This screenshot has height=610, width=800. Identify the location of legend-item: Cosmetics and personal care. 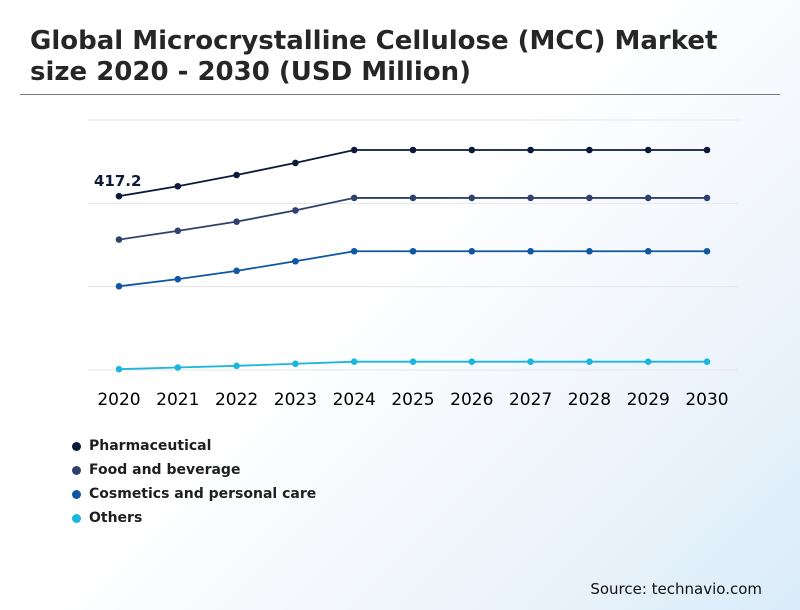
(194, 494).